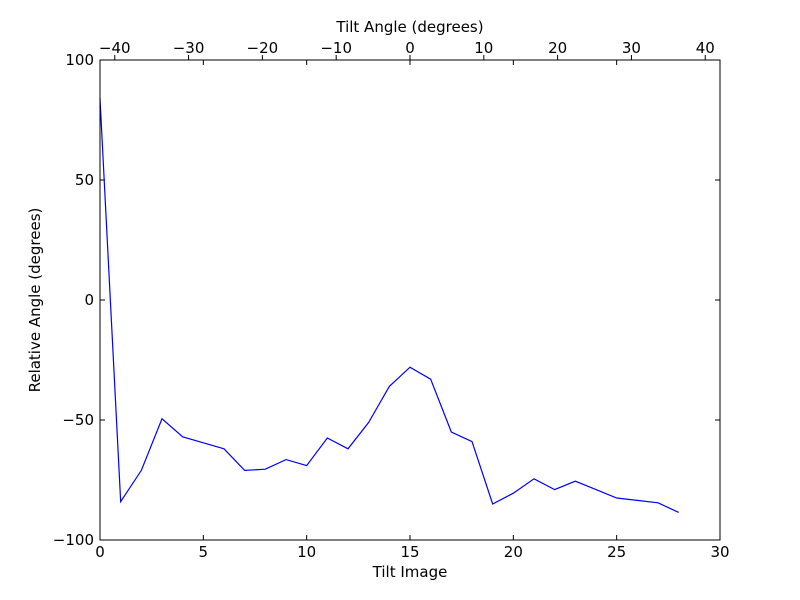  What do you see at coordinates (631, 48) in the screenshot?
I see `top-axis-tick-label: 30` at bounding box center [631, 48].